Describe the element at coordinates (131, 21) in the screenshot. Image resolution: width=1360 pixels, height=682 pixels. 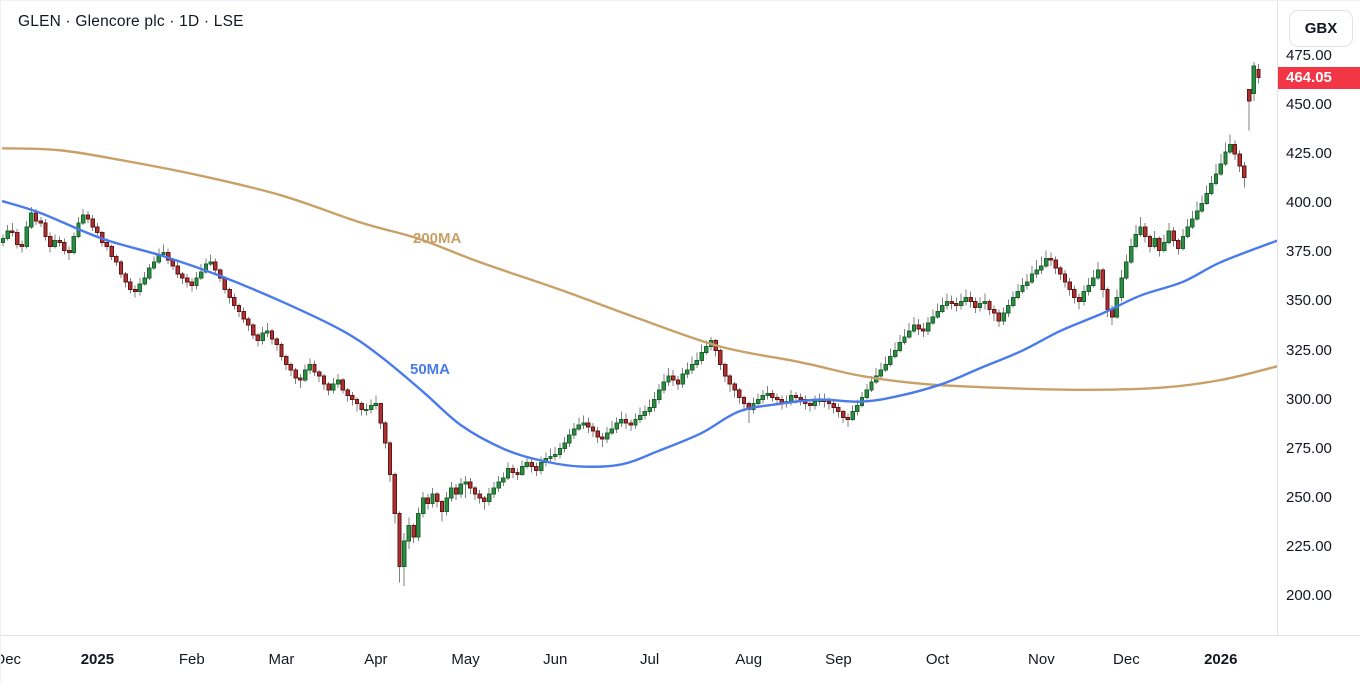
I see `symbol-title: GLEN · Glencore plc · 1D · LSE` at that location.